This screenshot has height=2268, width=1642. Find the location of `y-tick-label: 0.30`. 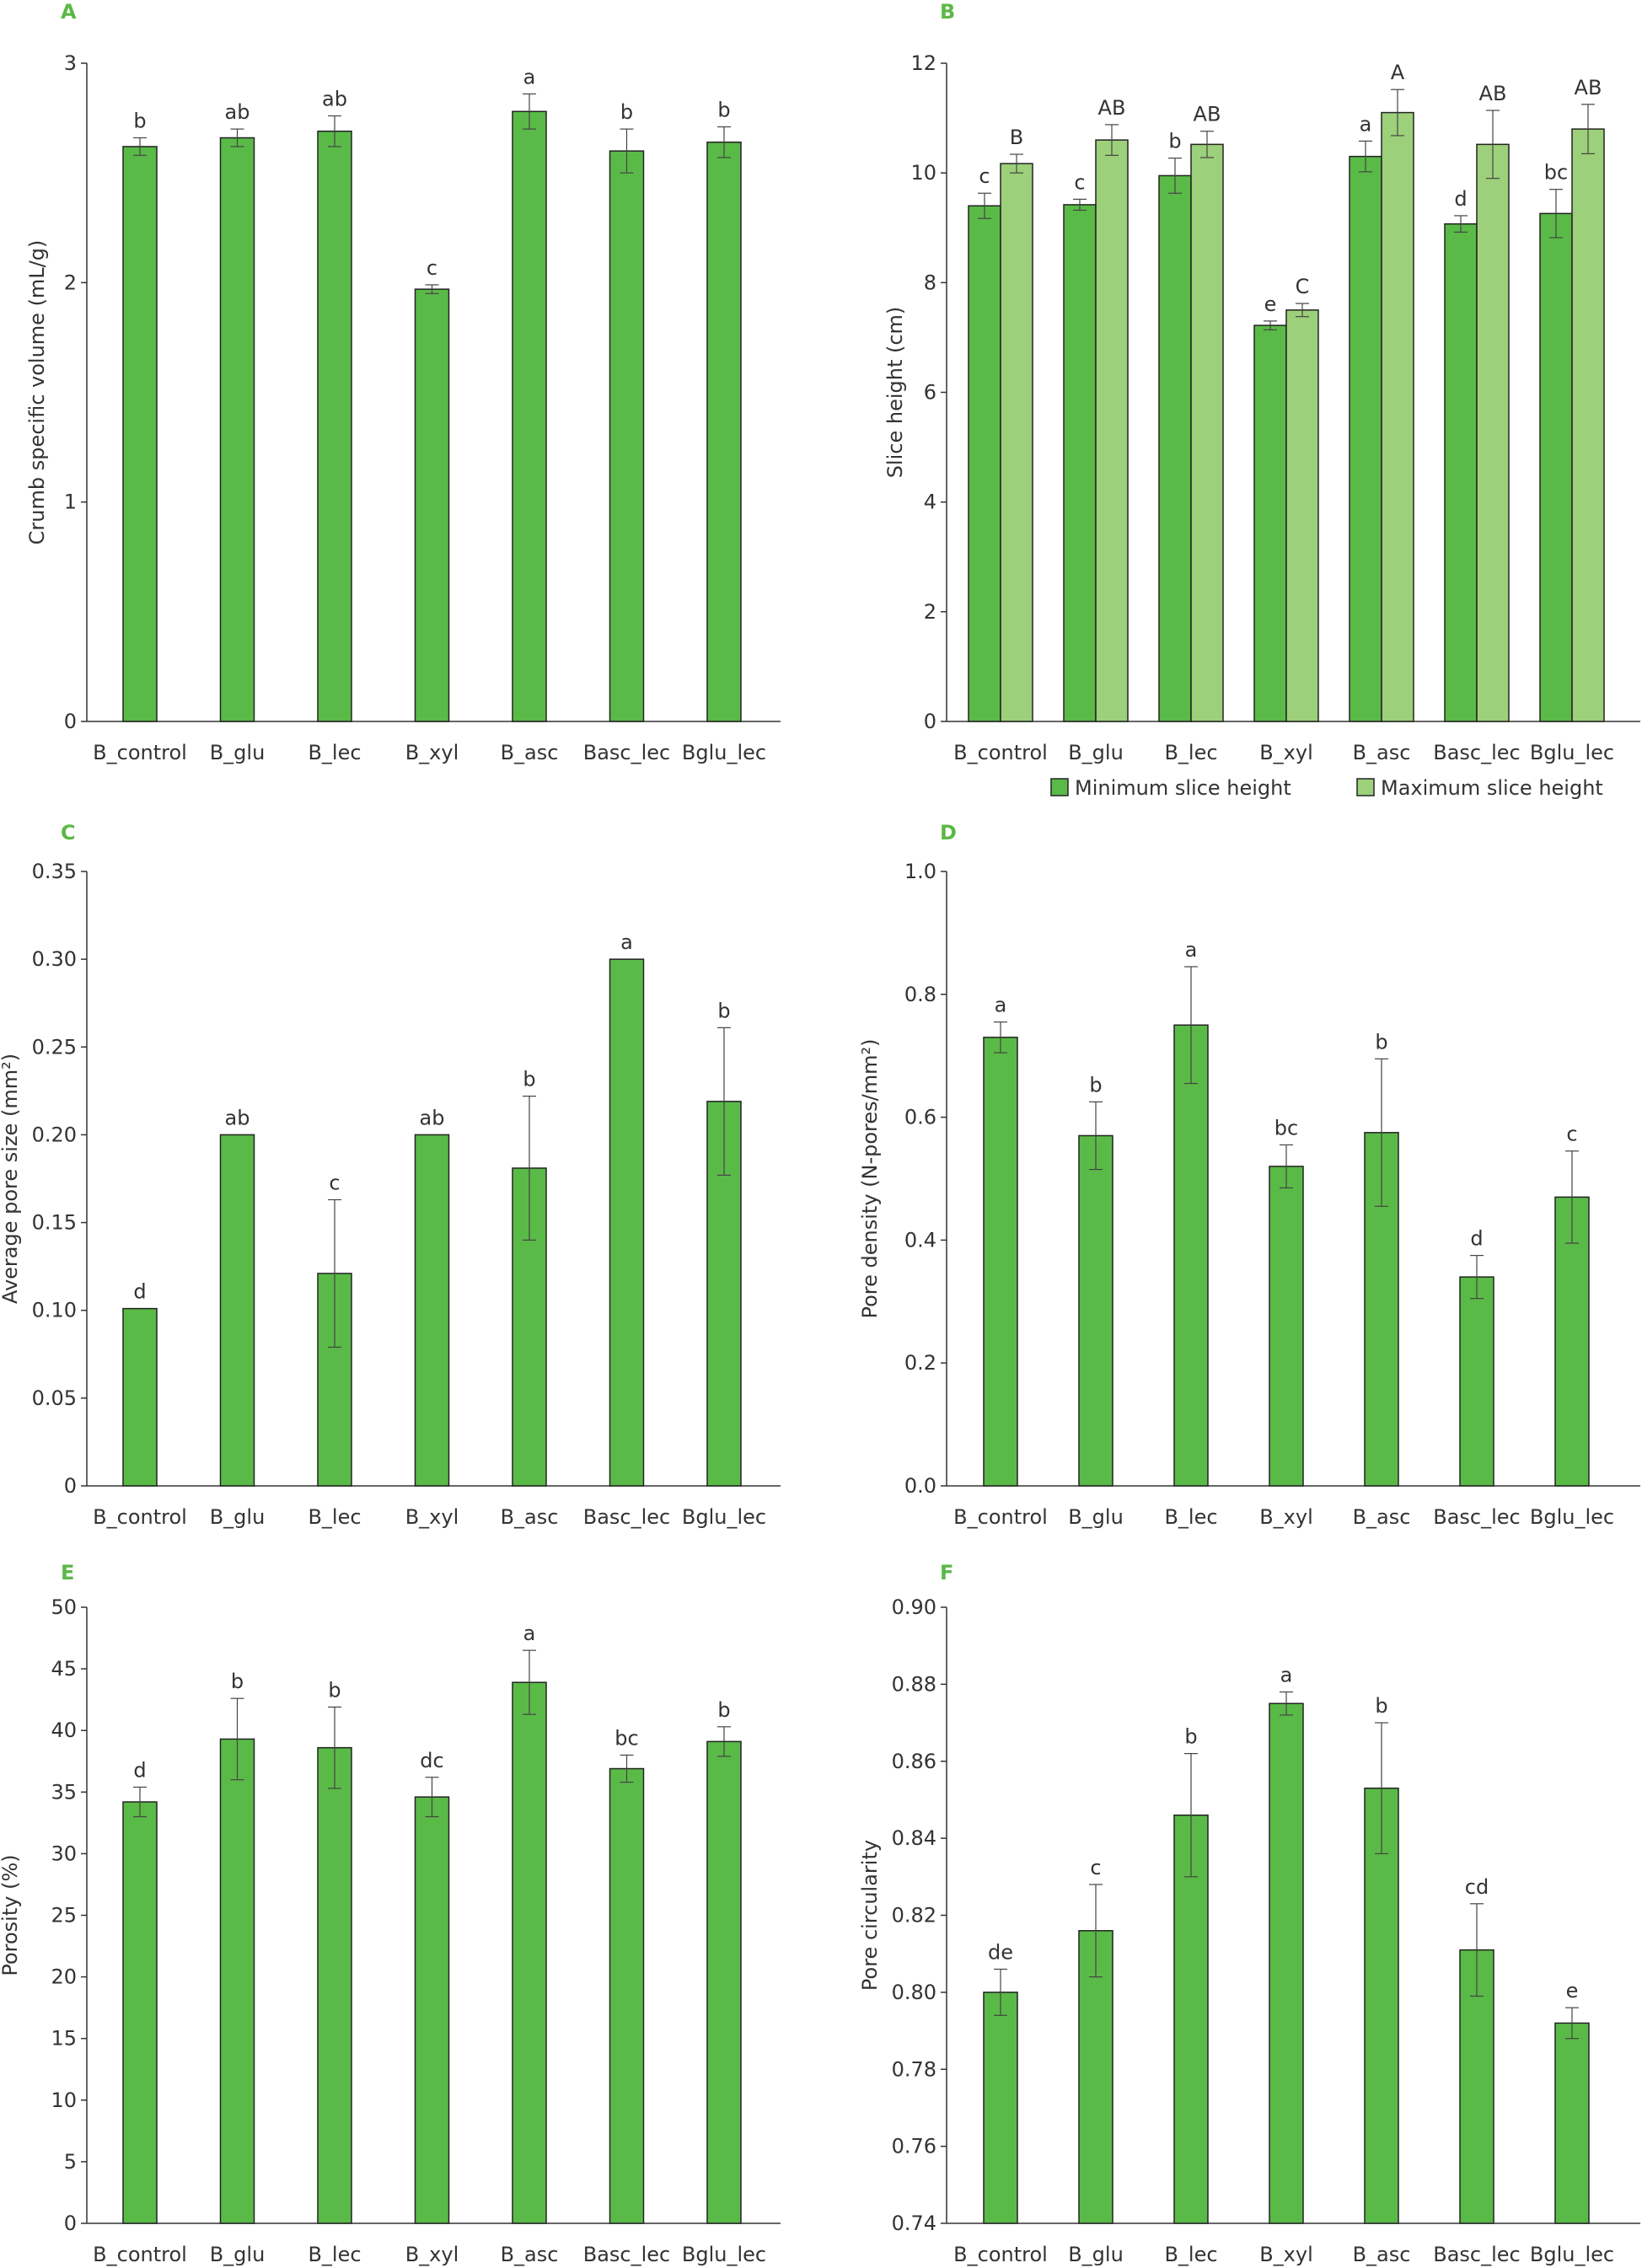

y-tick-label: 0.30 is located at coordinates (54, 959).